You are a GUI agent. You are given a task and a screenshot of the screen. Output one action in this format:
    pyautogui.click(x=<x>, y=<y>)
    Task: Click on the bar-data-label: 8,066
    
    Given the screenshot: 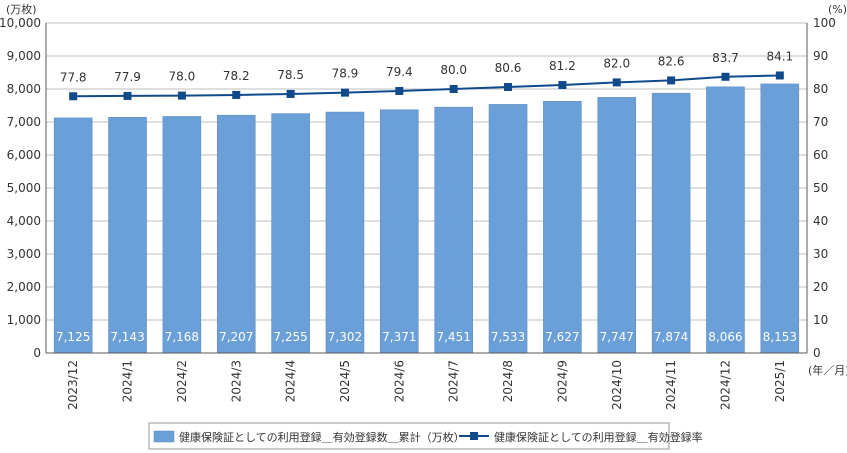 What is the action you would take?
    pyautogui.click(x=725, y=337)
    